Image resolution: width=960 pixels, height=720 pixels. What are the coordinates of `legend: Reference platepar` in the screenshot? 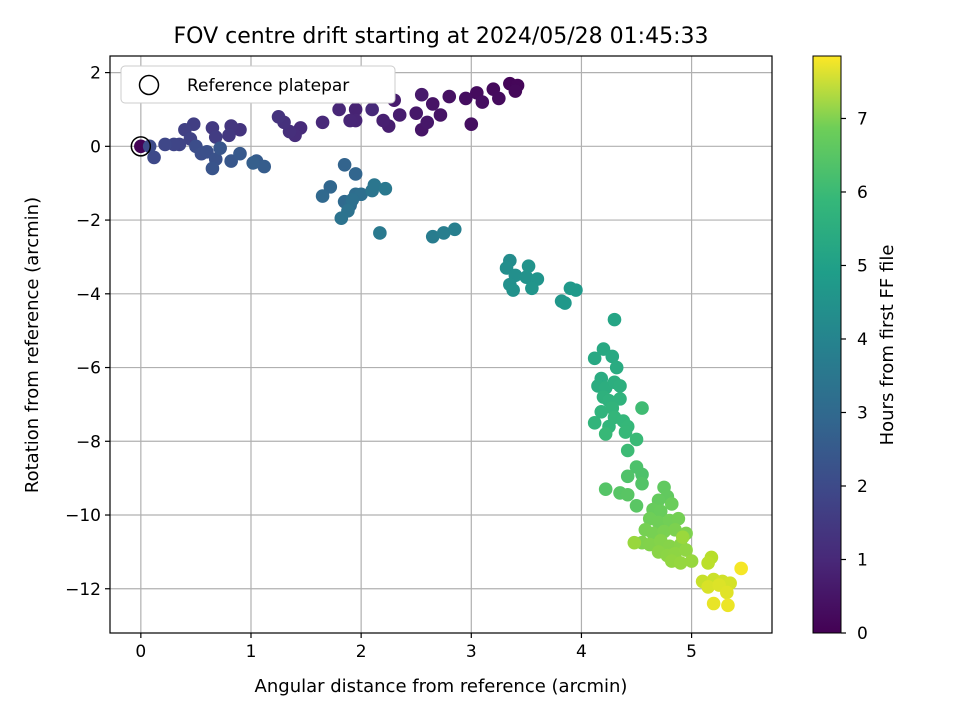 It's located at (258, 84).